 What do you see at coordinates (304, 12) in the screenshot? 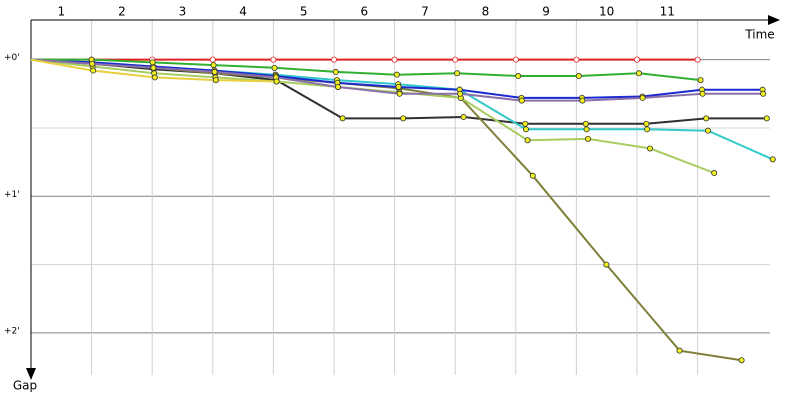
I see `x-tick-label: 5` at bounding box center [304, 12].